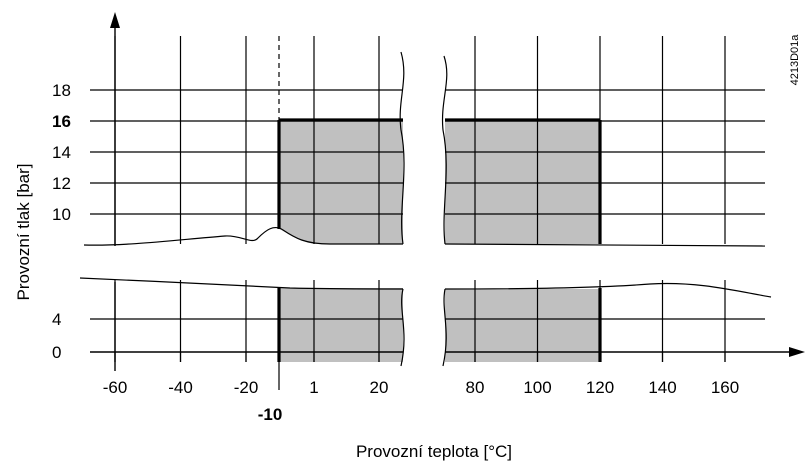  Describe the element at coordinates (61, 121) in the screenshot. I see `y-tick-label: 16` at that location.